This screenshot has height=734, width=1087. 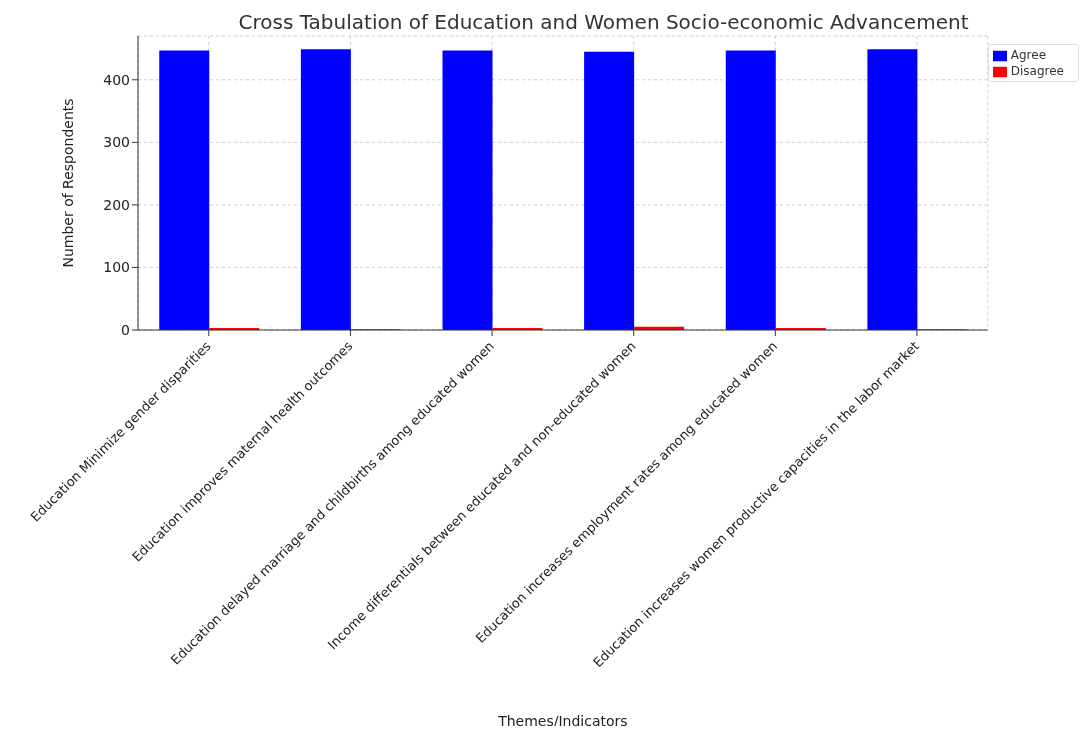 I want to click on y-tick-label: 200, so click(x=116, y=204).